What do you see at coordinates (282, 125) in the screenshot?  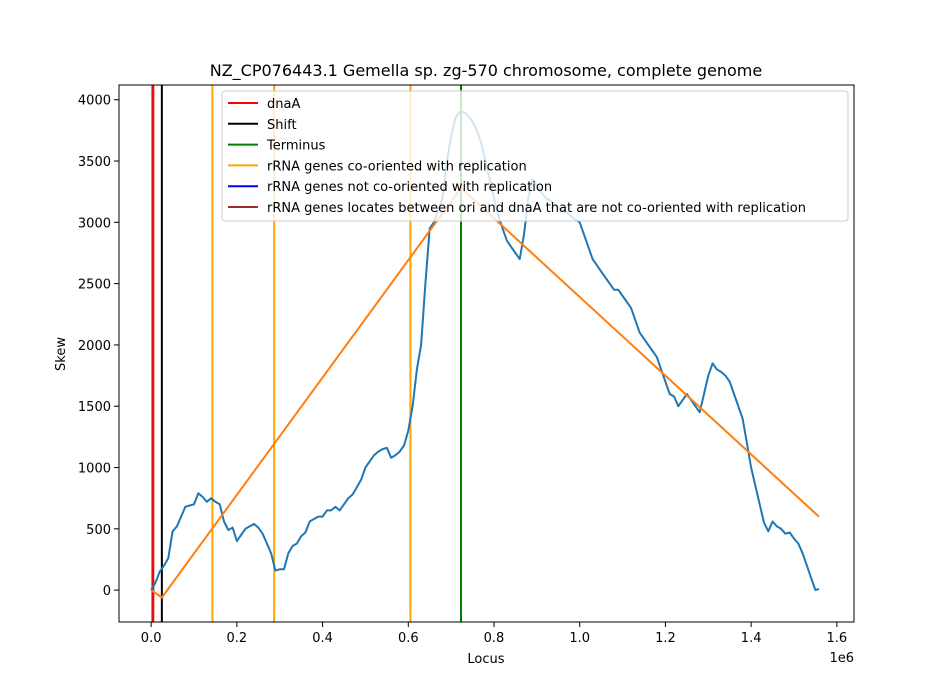 I see `legend-label-1: Shift` at bounding box center [282, 125].